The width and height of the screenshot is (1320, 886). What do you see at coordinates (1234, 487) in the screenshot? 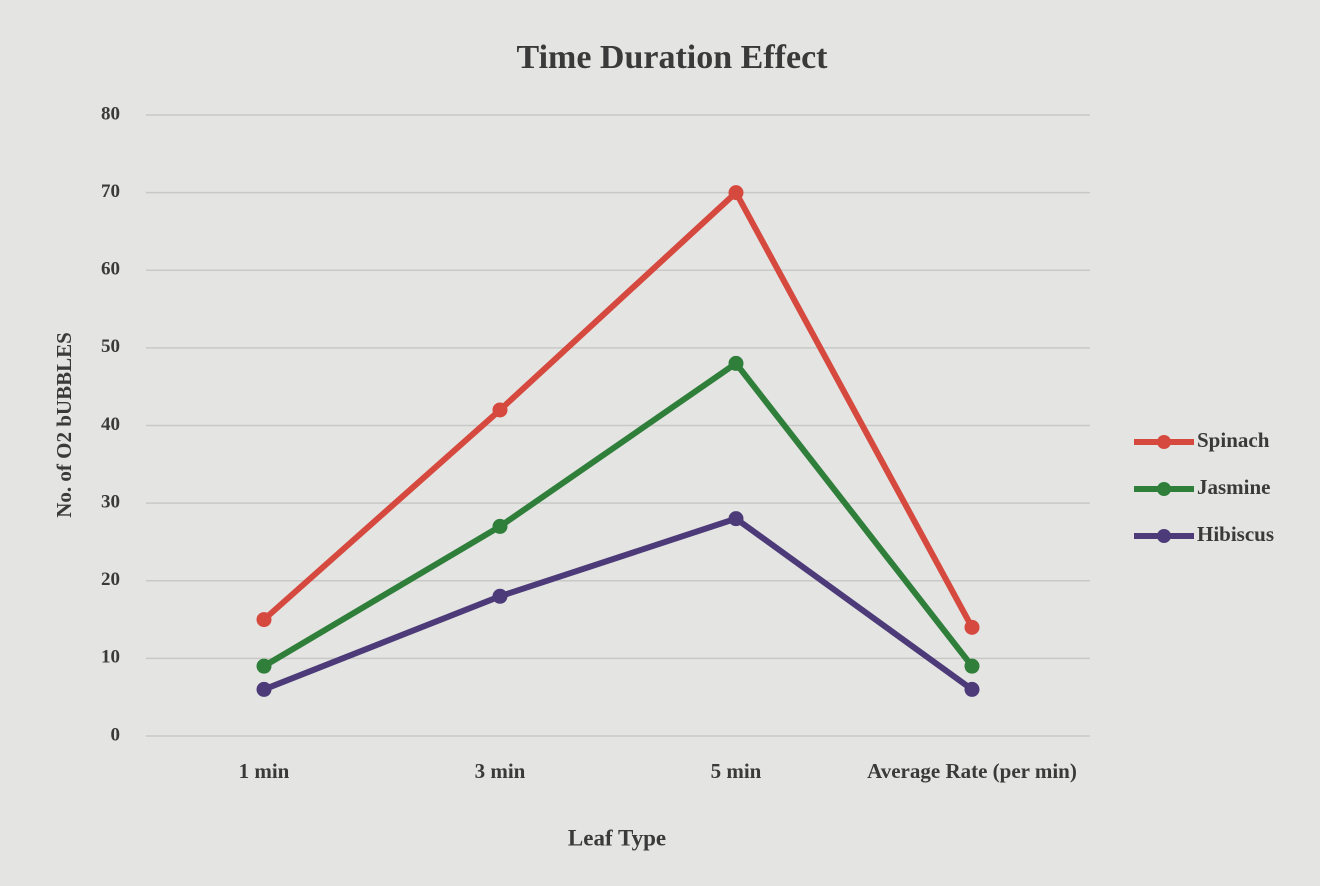
I see `legend-label: Jasmine` at bounding box center [1234, 487].